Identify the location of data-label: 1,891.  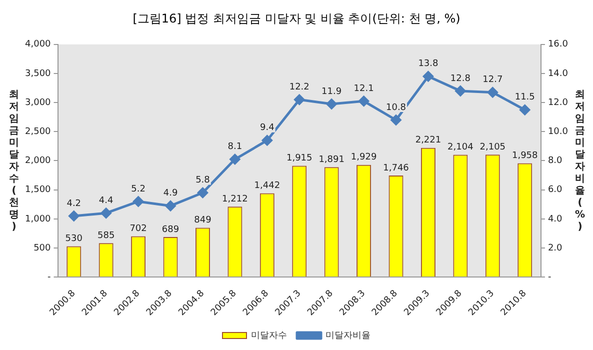
(331, 159).